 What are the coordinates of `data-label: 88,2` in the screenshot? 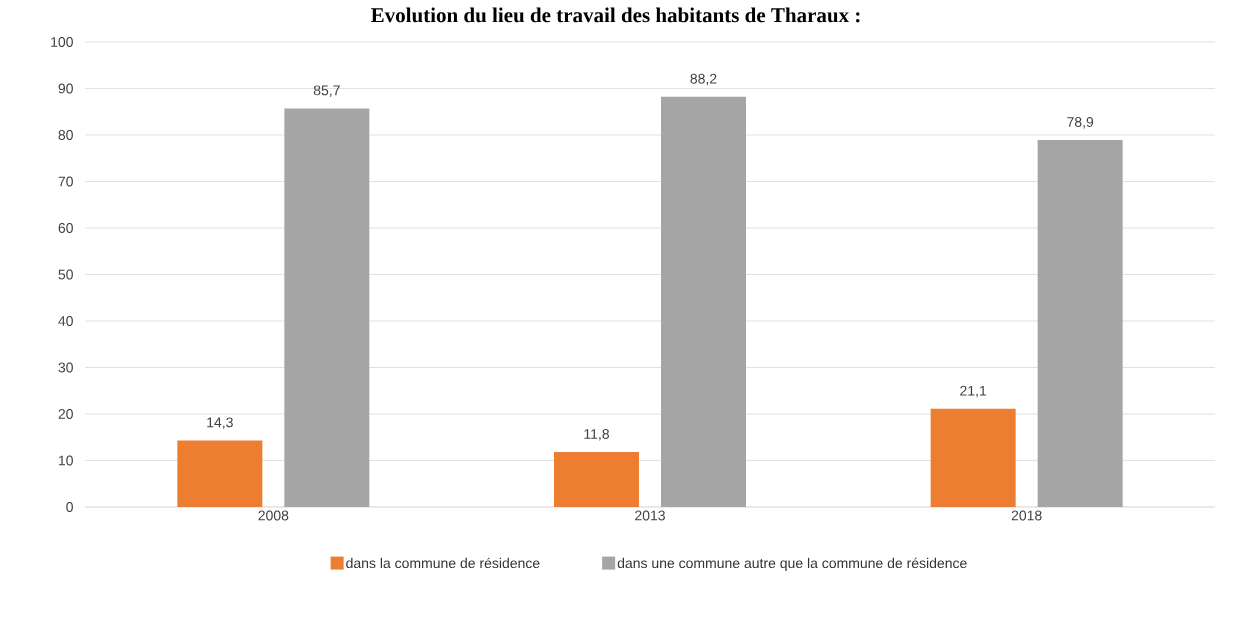 It's located at (703, 79).